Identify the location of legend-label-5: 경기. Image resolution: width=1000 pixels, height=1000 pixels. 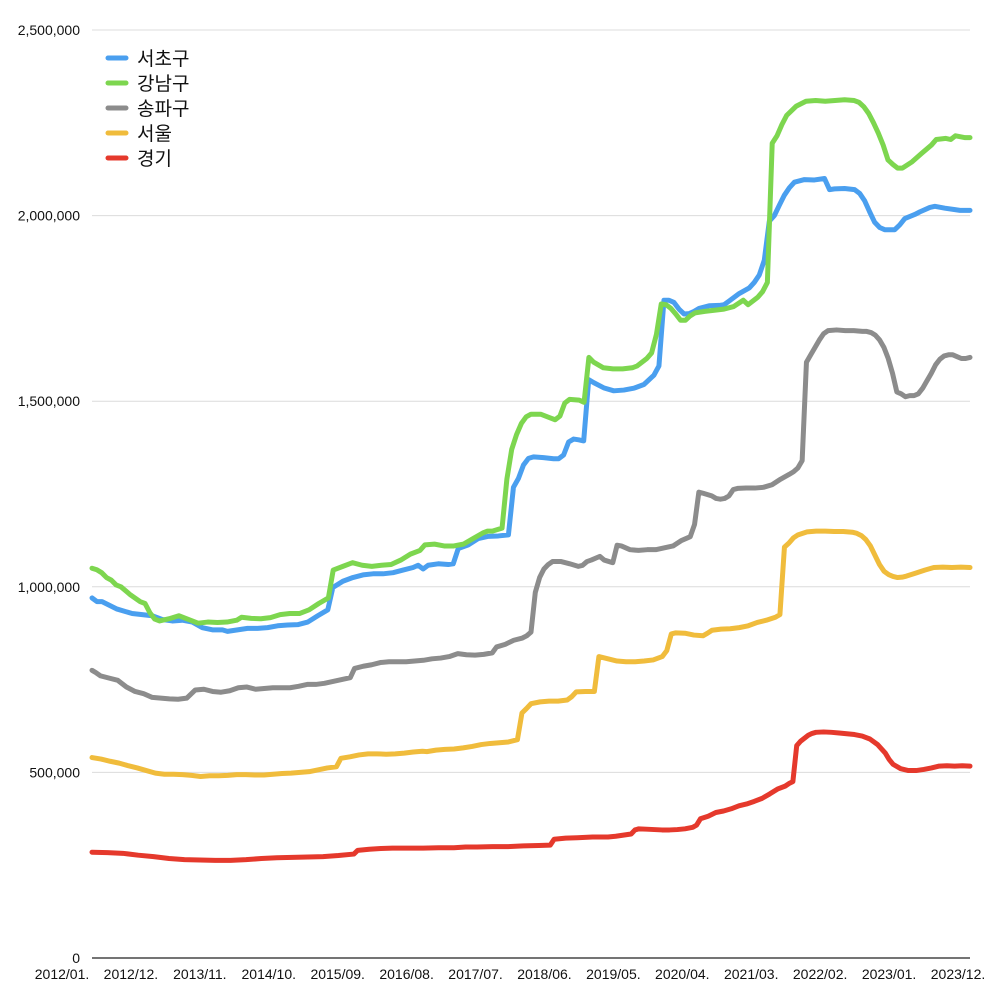
(154, 159).